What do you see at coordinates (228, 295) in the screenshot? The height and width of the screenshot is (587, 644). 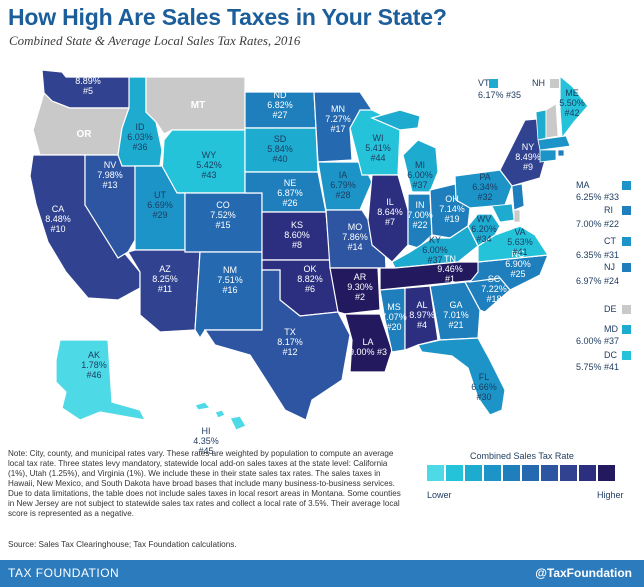 I see `state-nm` at bounding box center [228, 295].